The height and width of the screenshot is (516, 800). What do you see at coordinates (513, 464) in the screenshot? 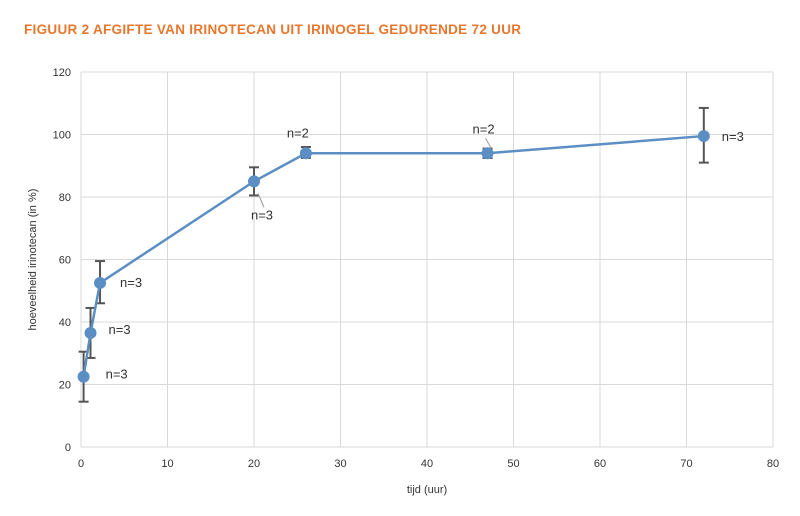
I see `x-tick-label: 50` at bounding box center [513, 464].